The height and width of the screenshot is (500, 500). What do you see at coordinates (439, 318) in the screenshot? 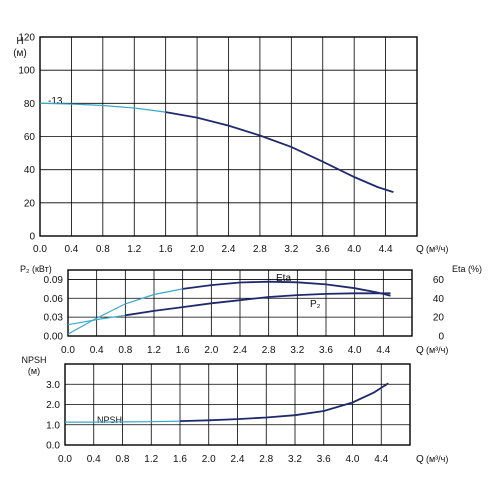
I see `y2-tick-label: 20` at bounding box center [439, 318].